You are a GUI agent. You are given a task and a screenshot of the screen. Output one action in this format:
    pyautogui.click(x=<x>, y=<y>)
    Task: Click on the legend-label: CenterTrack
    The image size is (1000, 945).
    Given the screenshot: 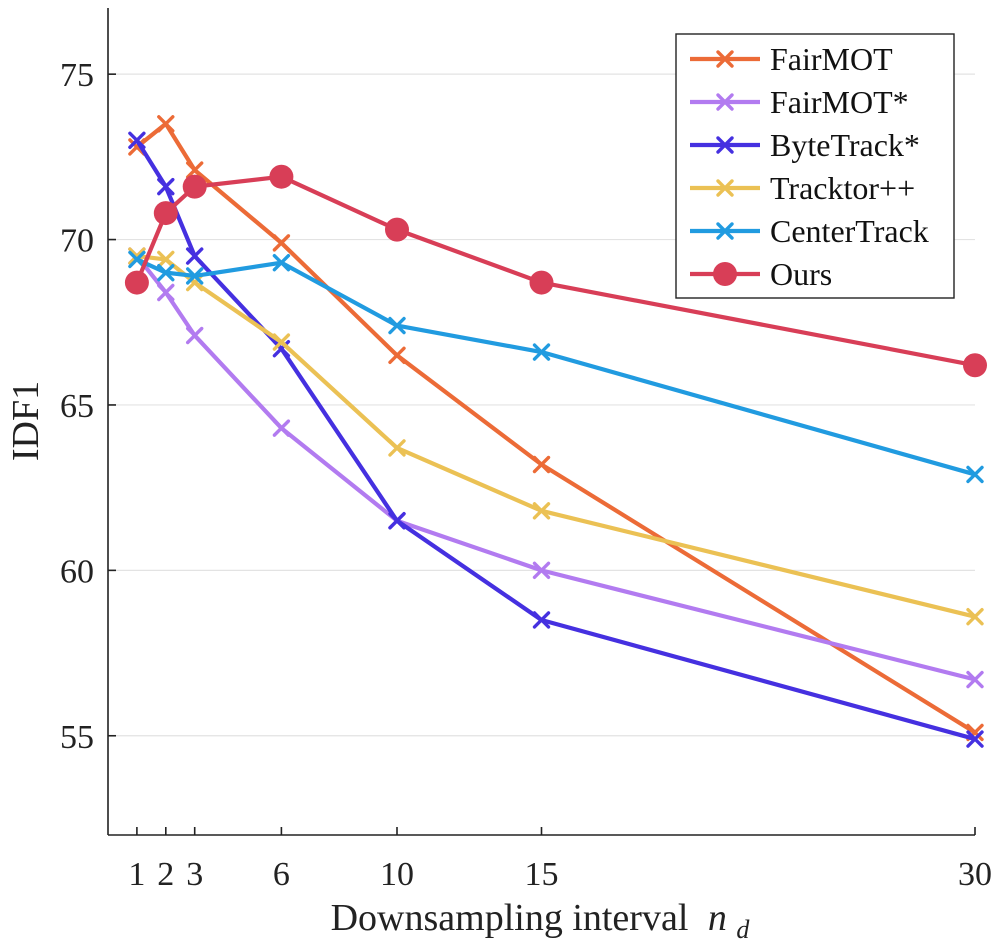 What is the action you would take?
    pyautogui.click(x=849, y=231)
    